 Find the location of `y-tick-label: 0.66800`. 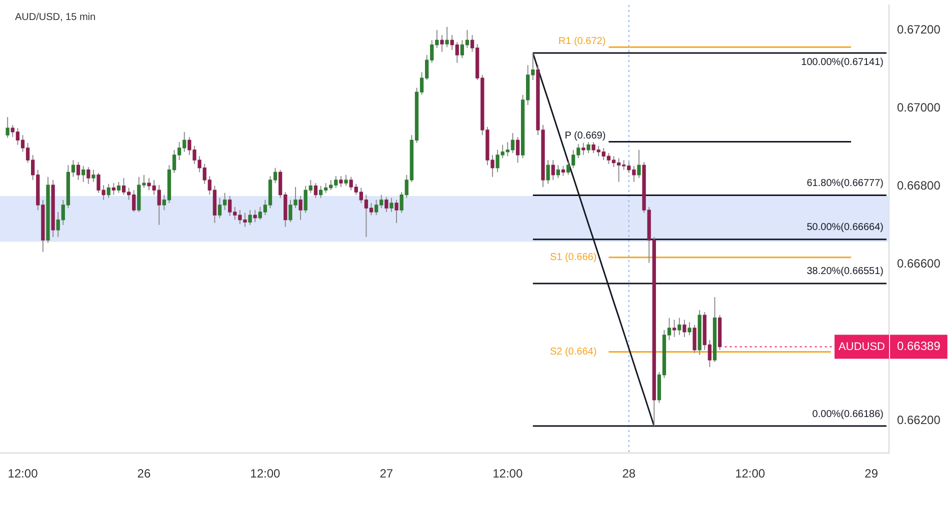

y-tick-label: 0.66800 is located at coordinates (919, 185).